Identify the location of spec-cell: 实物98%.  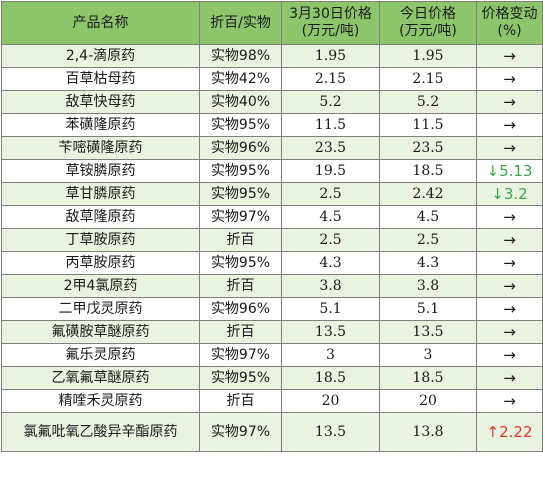
(240, 56).